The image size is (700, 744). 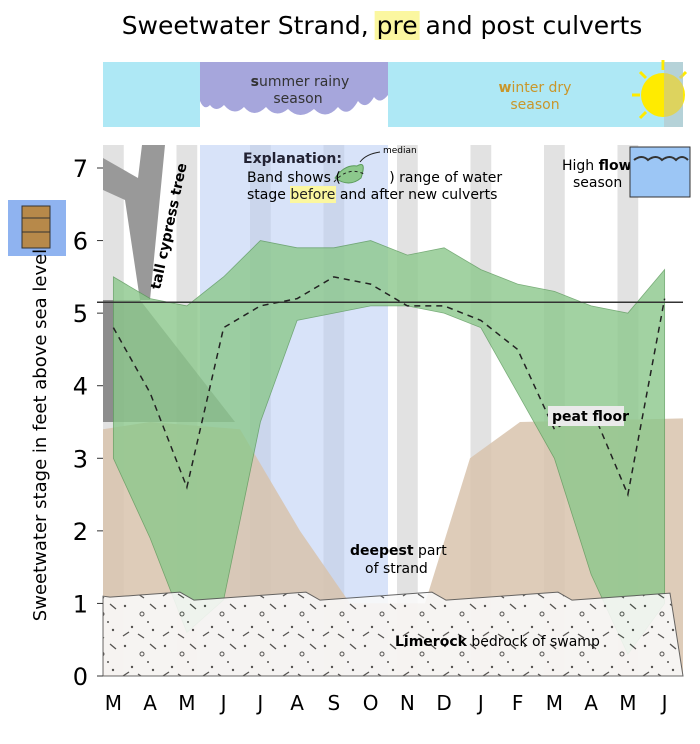 What do you see at coordinates (249, 25) in the screenshot?
I see `title-part: Sweetwater Strand,` at bounding box center [249, 25].